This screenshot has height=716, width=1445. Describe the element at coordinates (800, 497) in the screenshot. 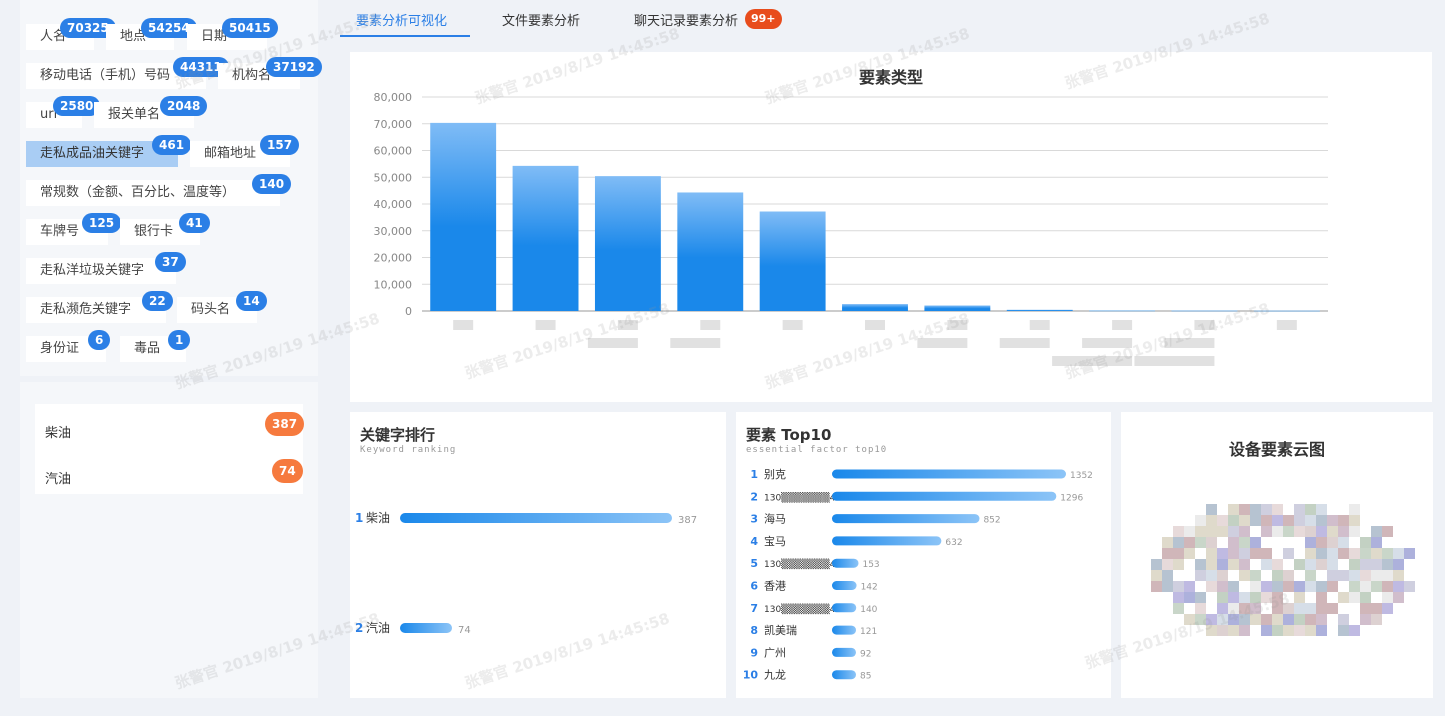

I see `top10-label: 130▒▒▒▒▒▒▒4` at that location.